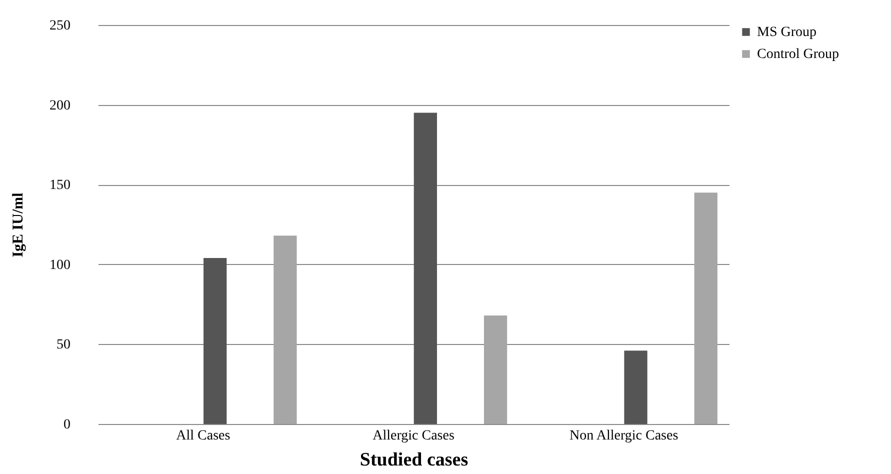 The height and width of the screenshot is (474, 891). What do you see at coordinates (798, 54) in the screenshot?
I see `legend-label: Control Group` at bounding box center [798, 54].